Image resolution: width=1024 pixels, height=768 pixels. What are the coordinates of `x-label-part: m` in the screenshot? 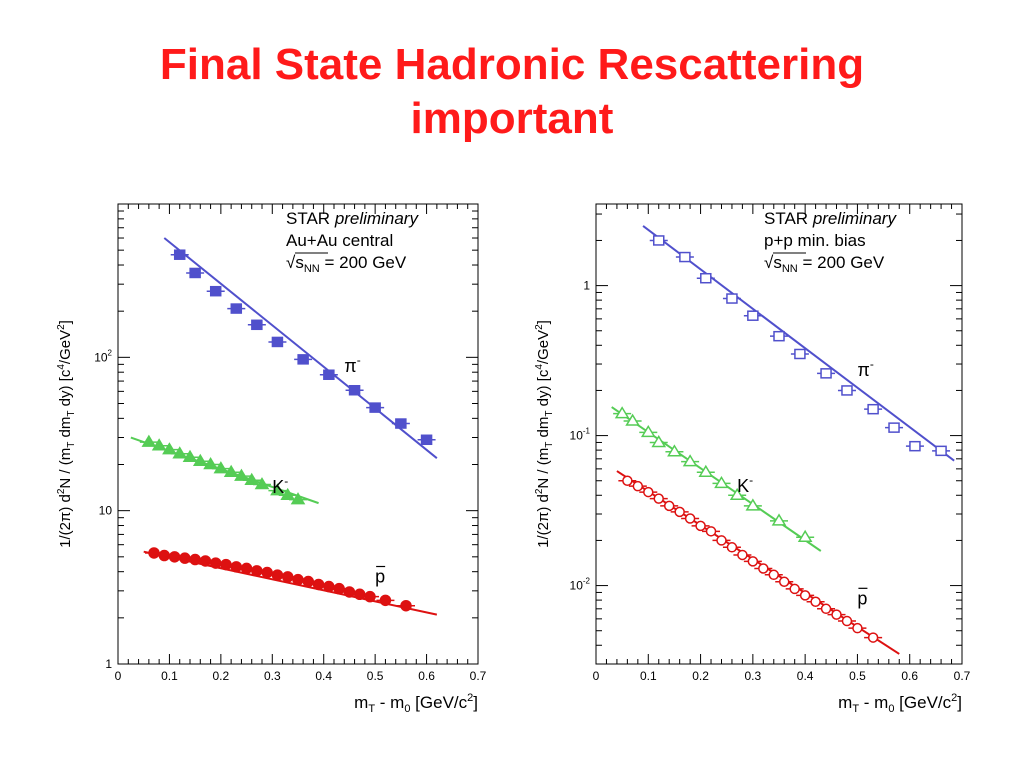 It's located at (361, 702).